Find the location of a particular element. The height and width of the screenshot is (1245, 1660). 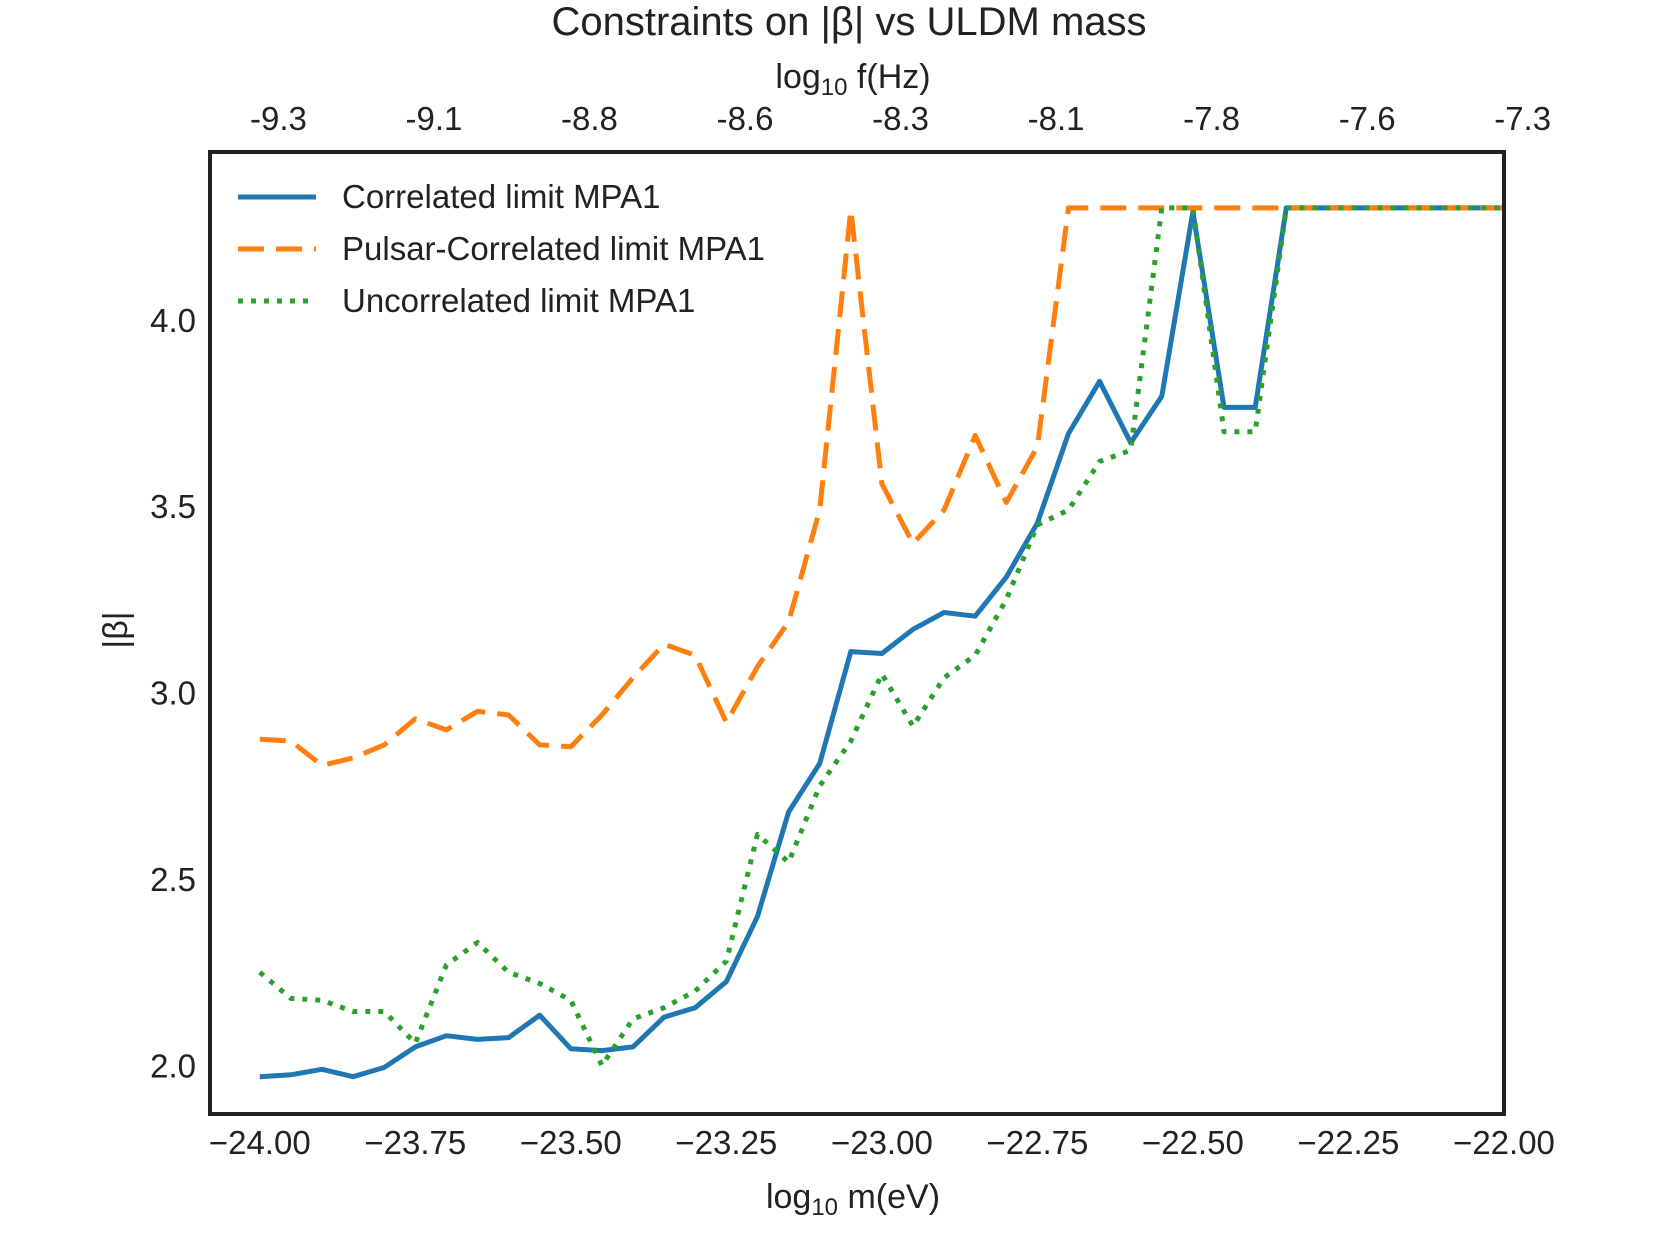

y-axis-label: |β| is located at coordinates (116, 629).